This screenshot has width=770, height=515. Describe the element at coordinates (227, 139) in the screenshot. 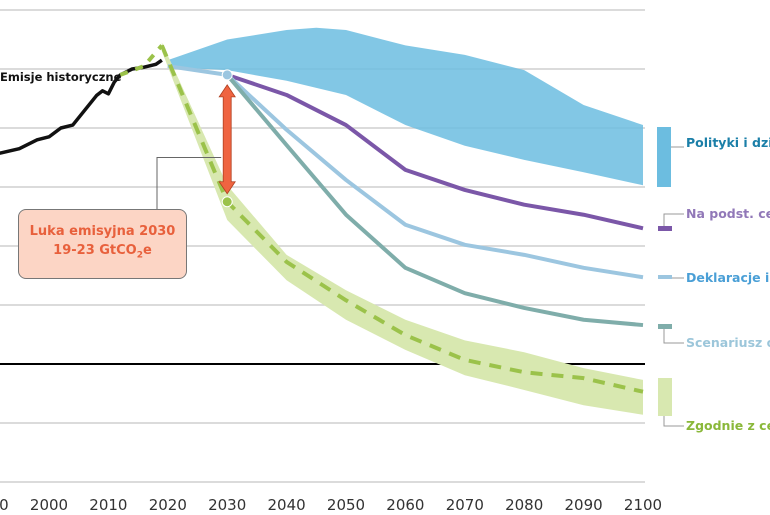

I see `gap-double-arrow` at that location.